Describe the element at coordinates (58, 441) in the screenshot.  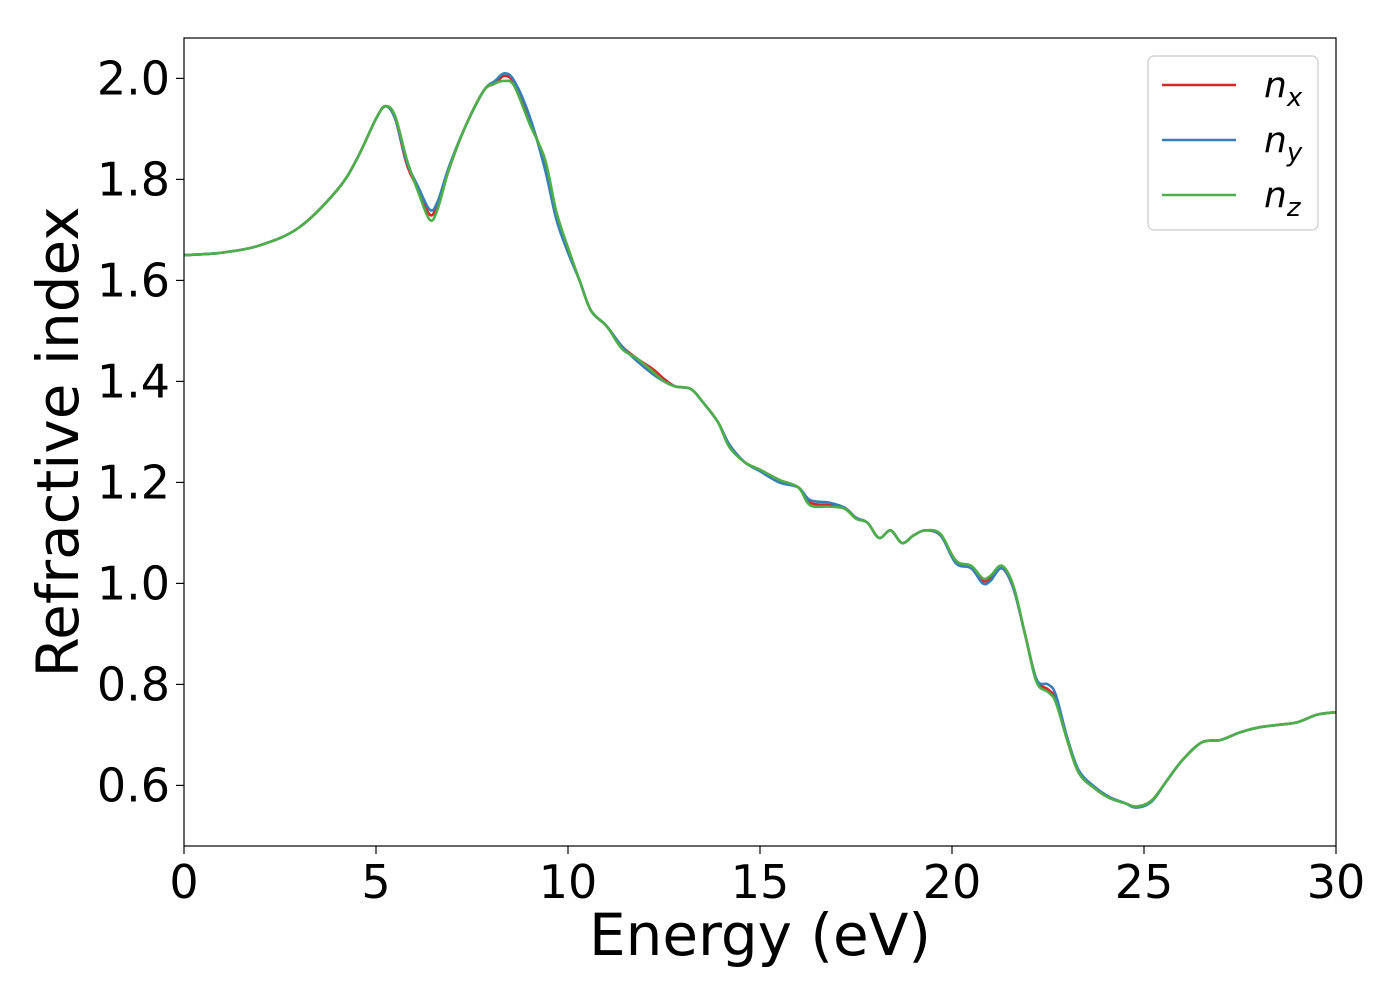
I see `y-axis-label: Refractive index` at that location.